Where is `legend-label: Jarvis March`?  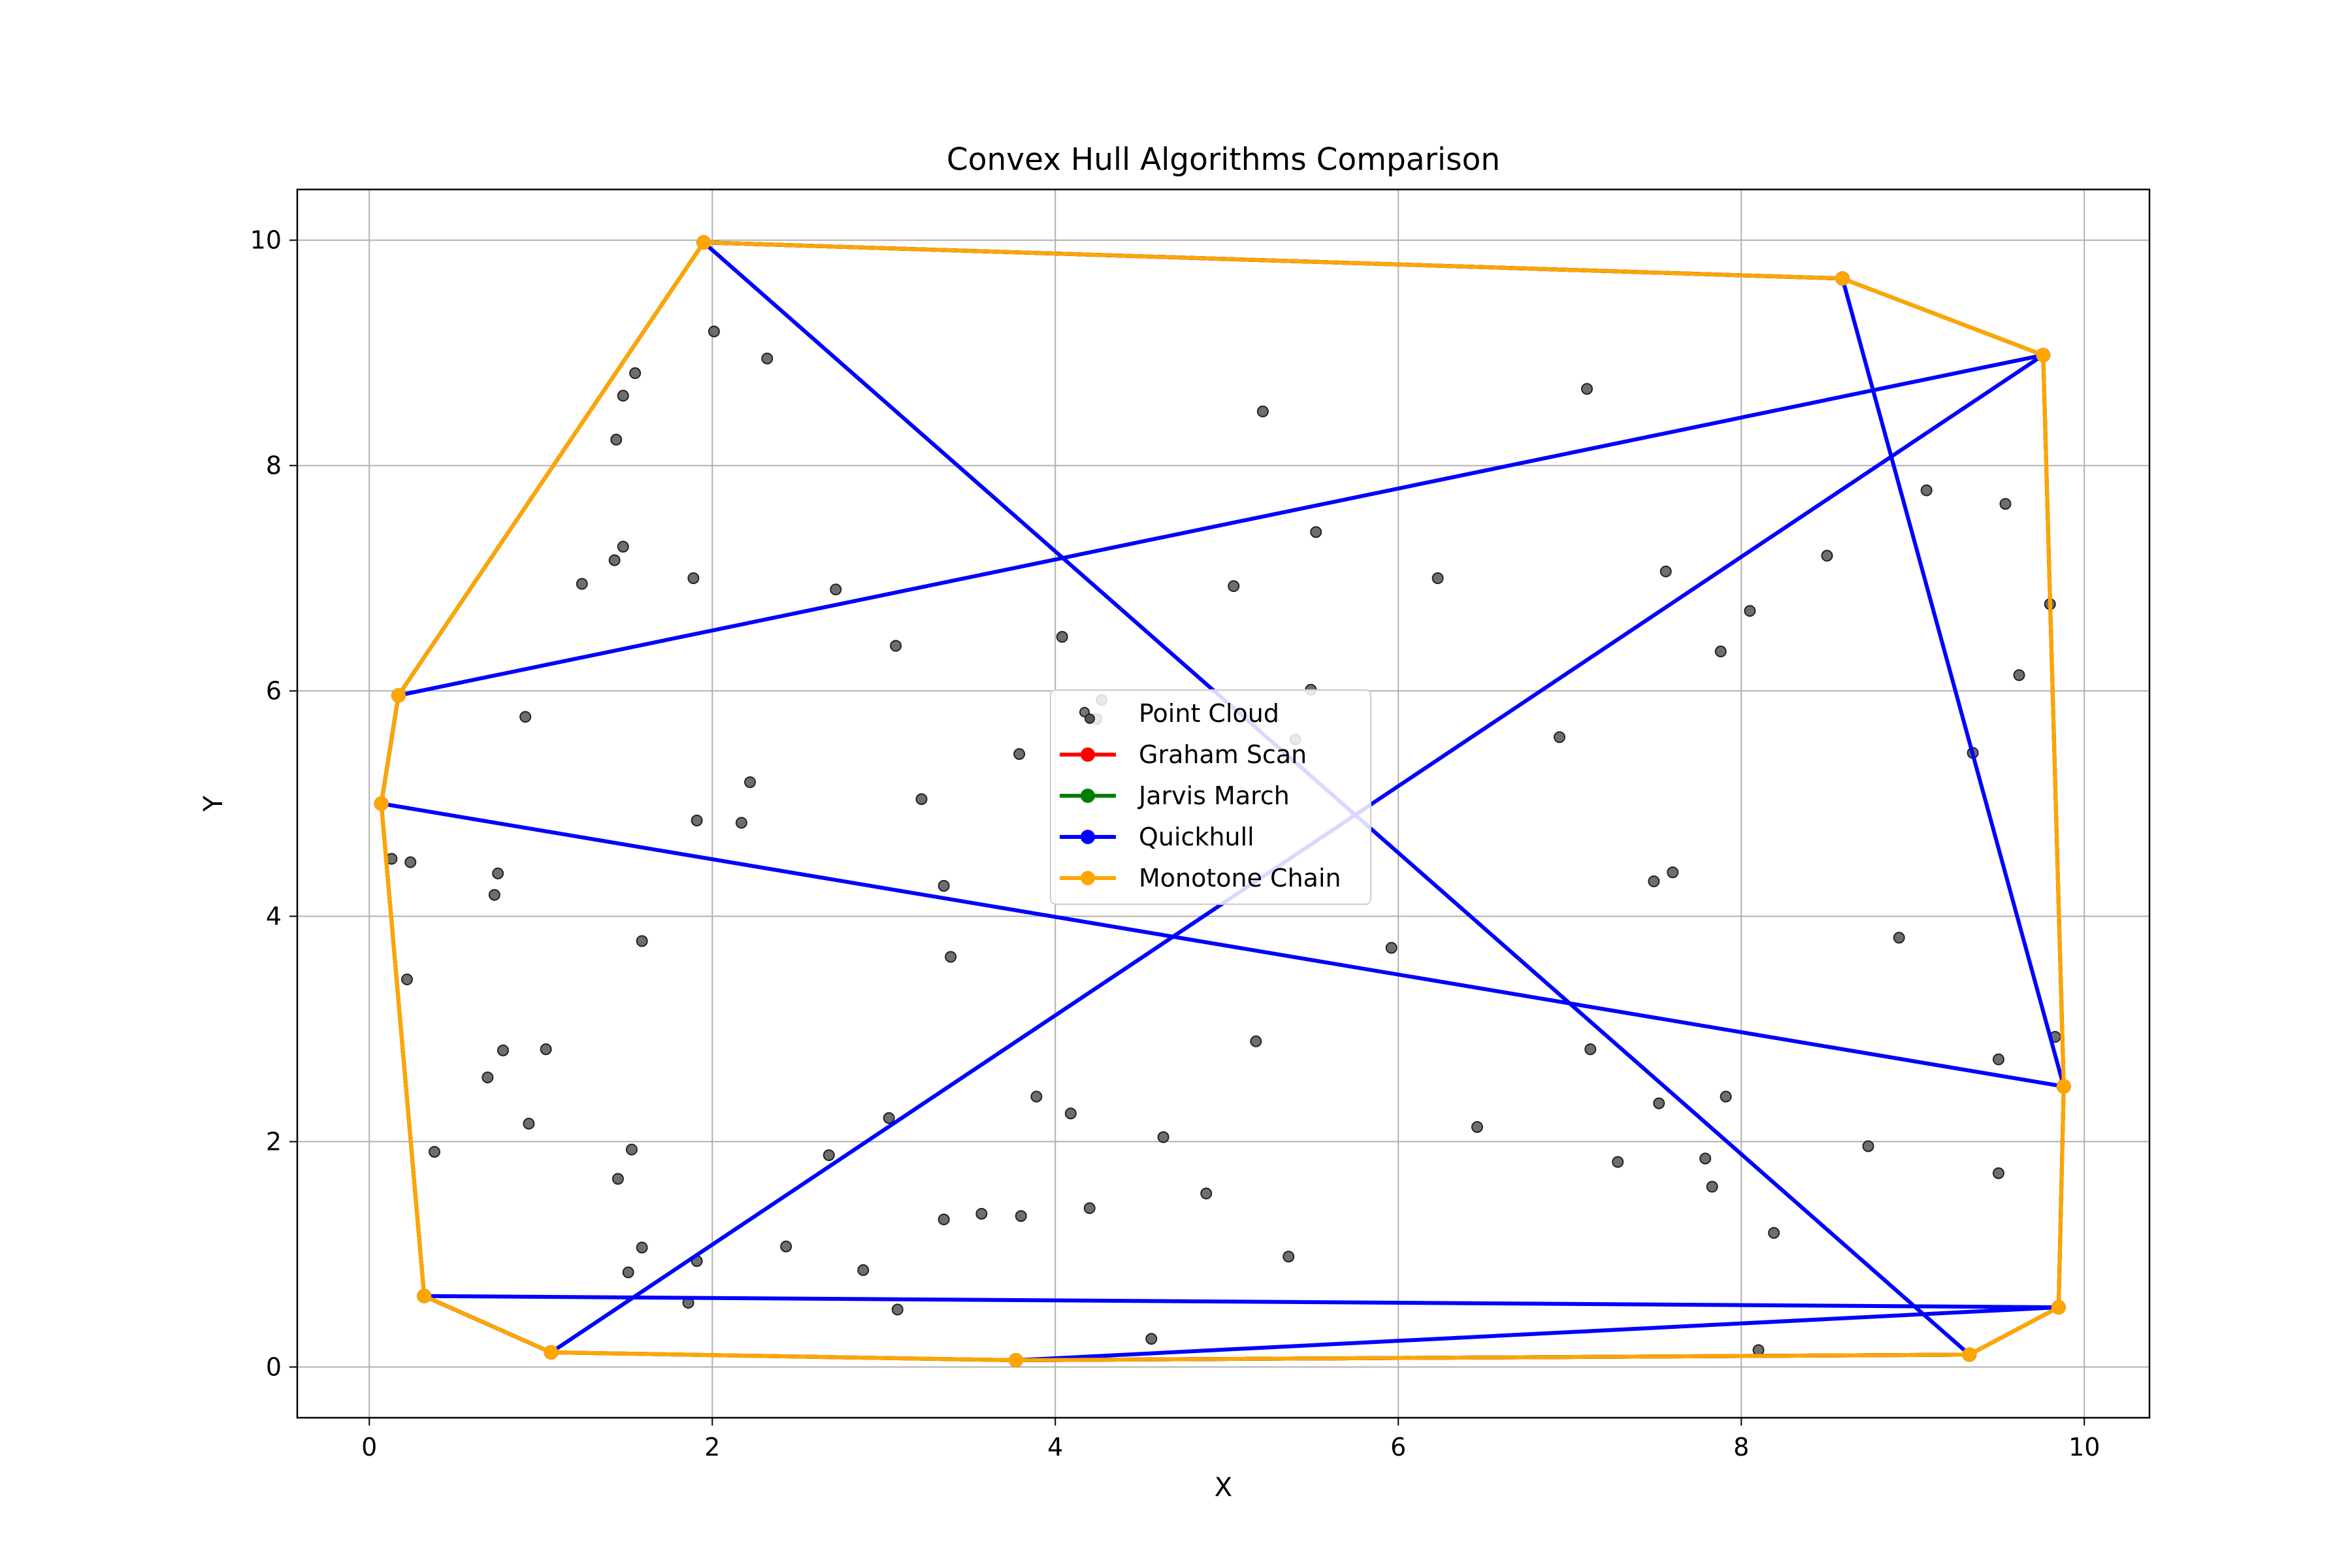
legend-label: Jarvis March is located at coordinates (1213, 795).